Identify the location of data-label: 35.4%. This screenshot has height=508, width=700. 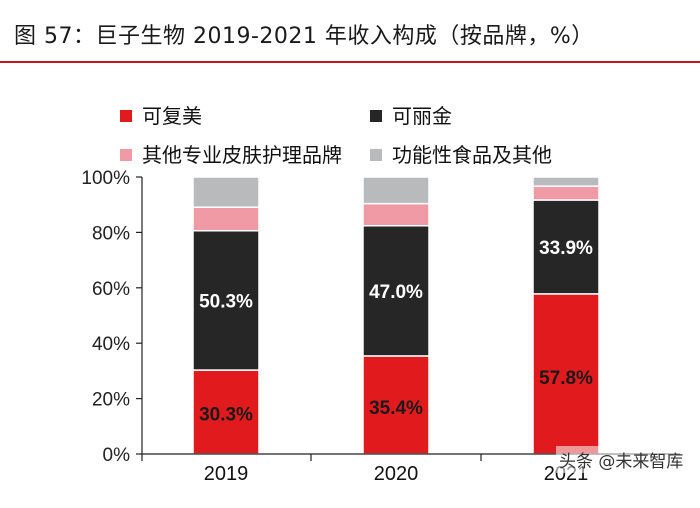
(396, 408).